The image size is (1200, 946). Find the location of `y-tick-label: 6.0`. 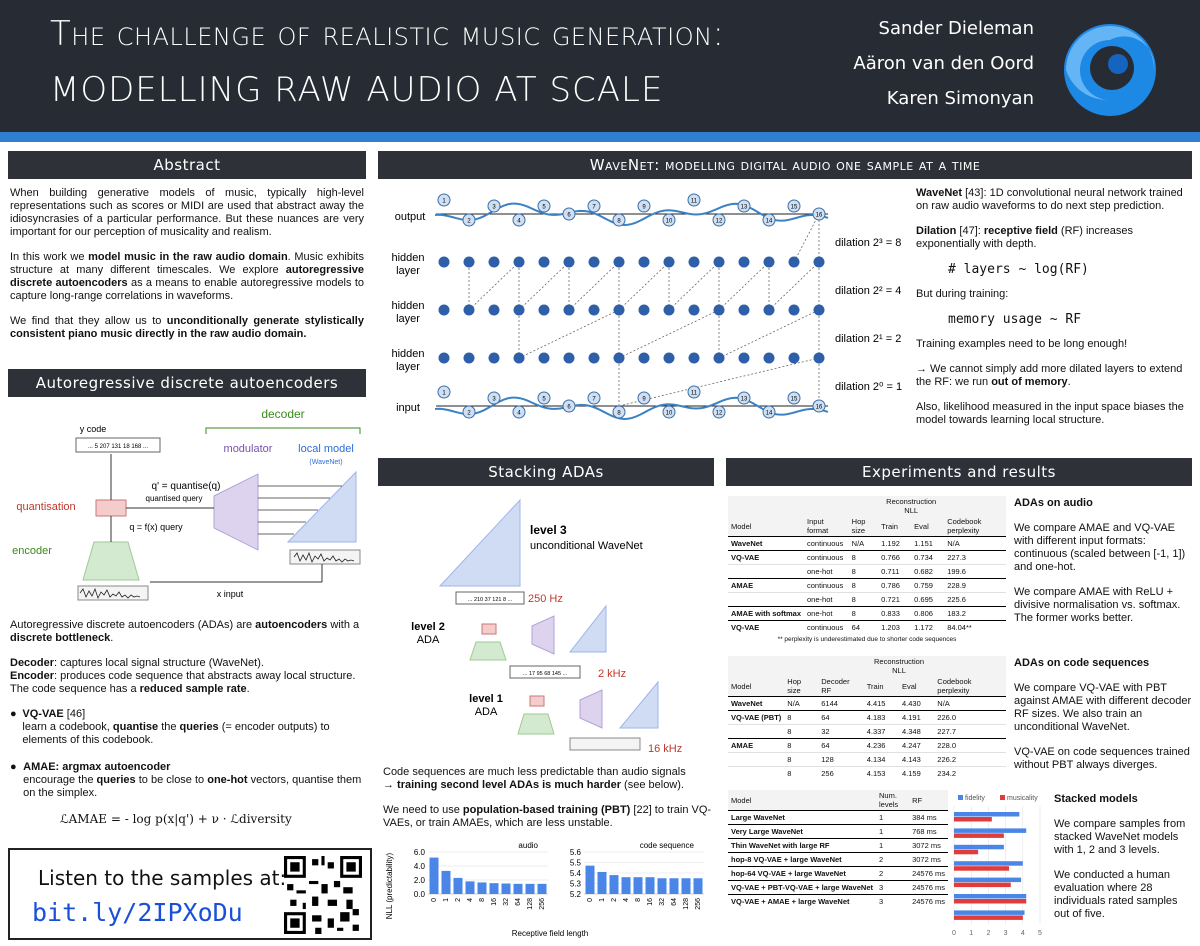

y-tick-label: 6.0 is located at coordinates (420, 852).